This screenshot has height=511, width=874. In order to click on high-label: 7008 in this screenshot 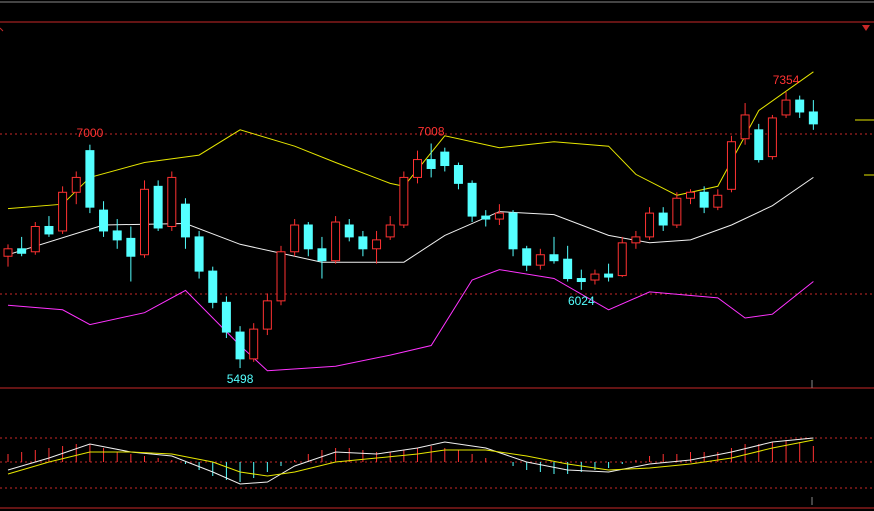, I will do `click(431, 132)`.